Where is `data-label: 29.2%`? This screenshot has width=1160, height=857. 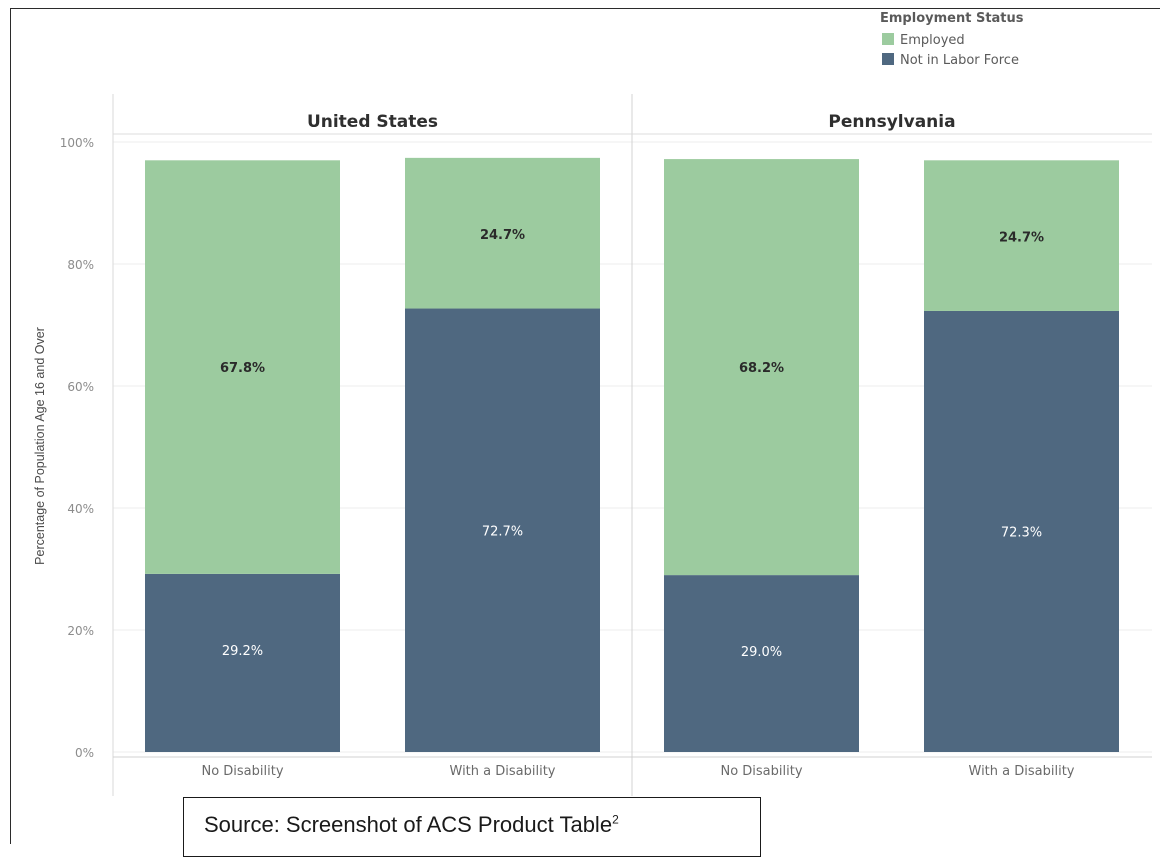 data-label: 29.2% is located at coordinates (242, 651).